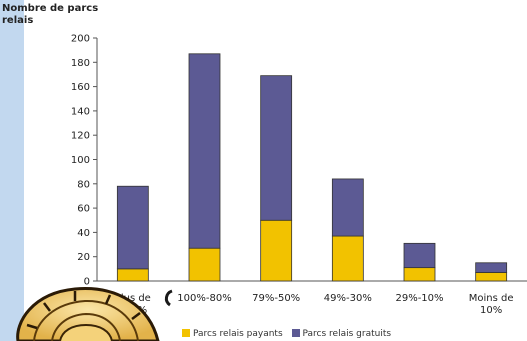 This screenshot has height=341, width=527. Describe the element at coordinates (491, 304) in the screenshot. I see `x-tick-label-5: Moins de 10%` at that location.